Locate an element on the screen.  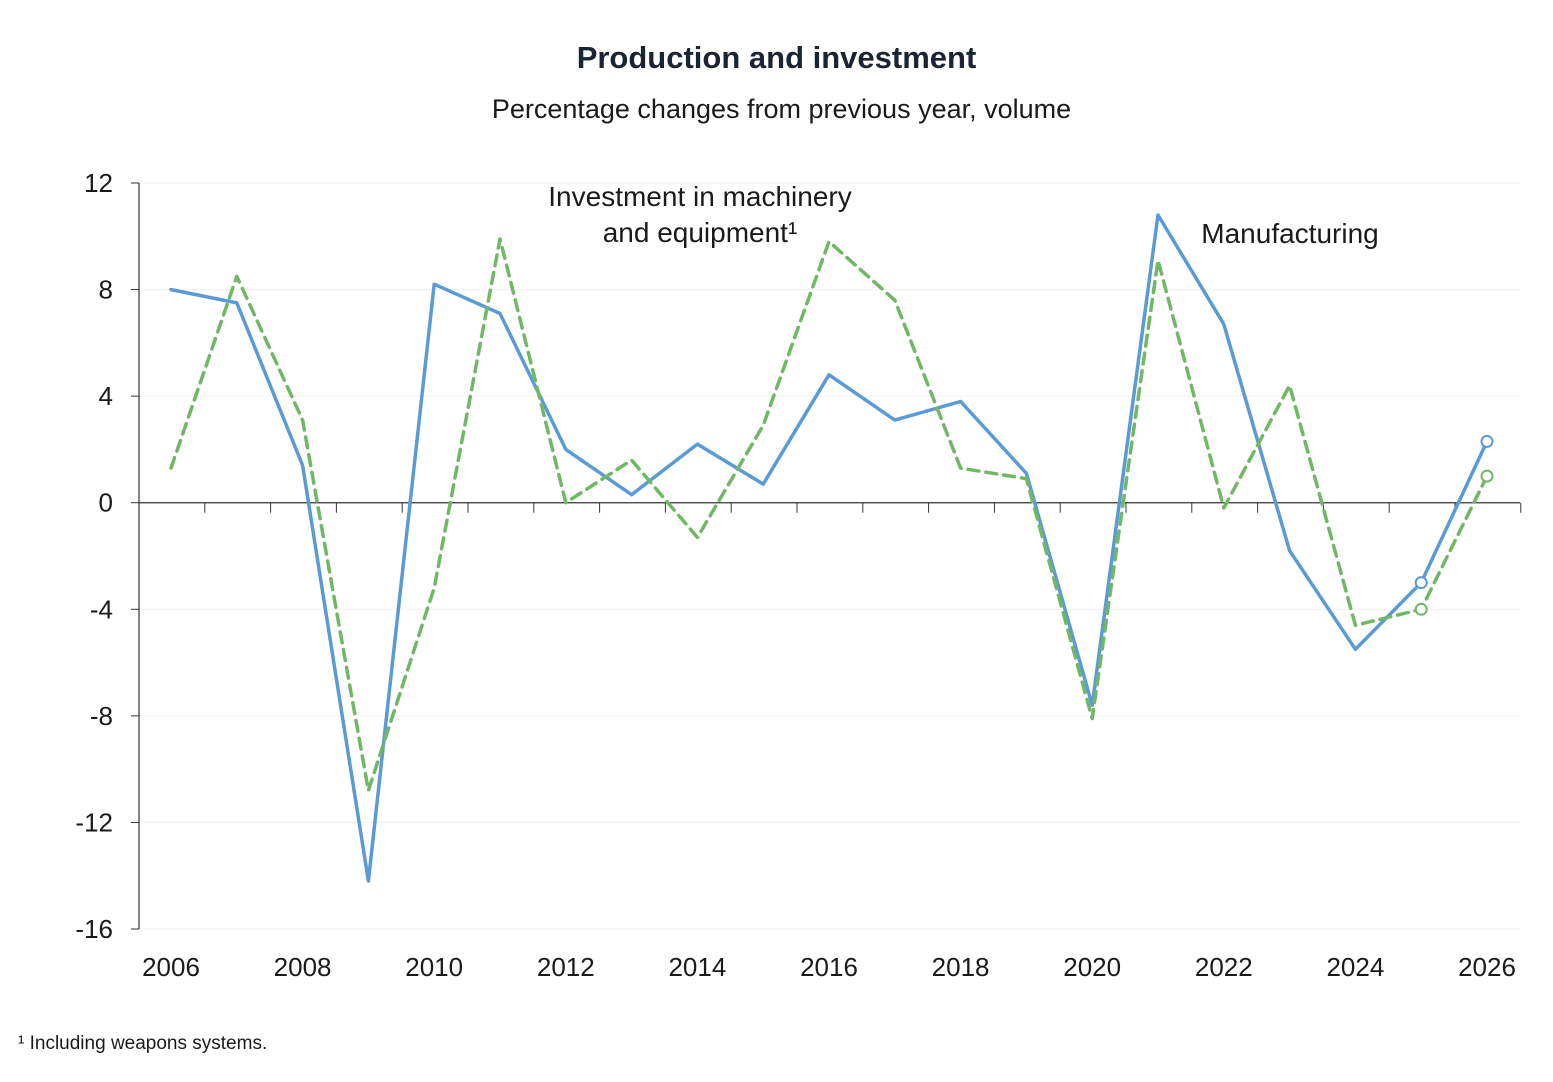
y-tick-label: 8 is located at coordinates (106, 290).